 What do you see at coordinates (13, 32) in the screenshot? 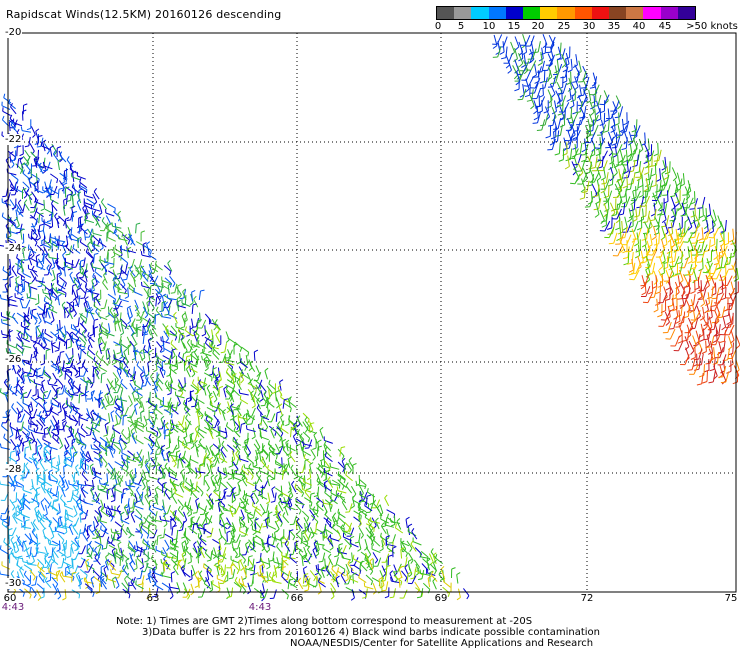
I see `lat-label: -20` at bounding box center [13, 32].